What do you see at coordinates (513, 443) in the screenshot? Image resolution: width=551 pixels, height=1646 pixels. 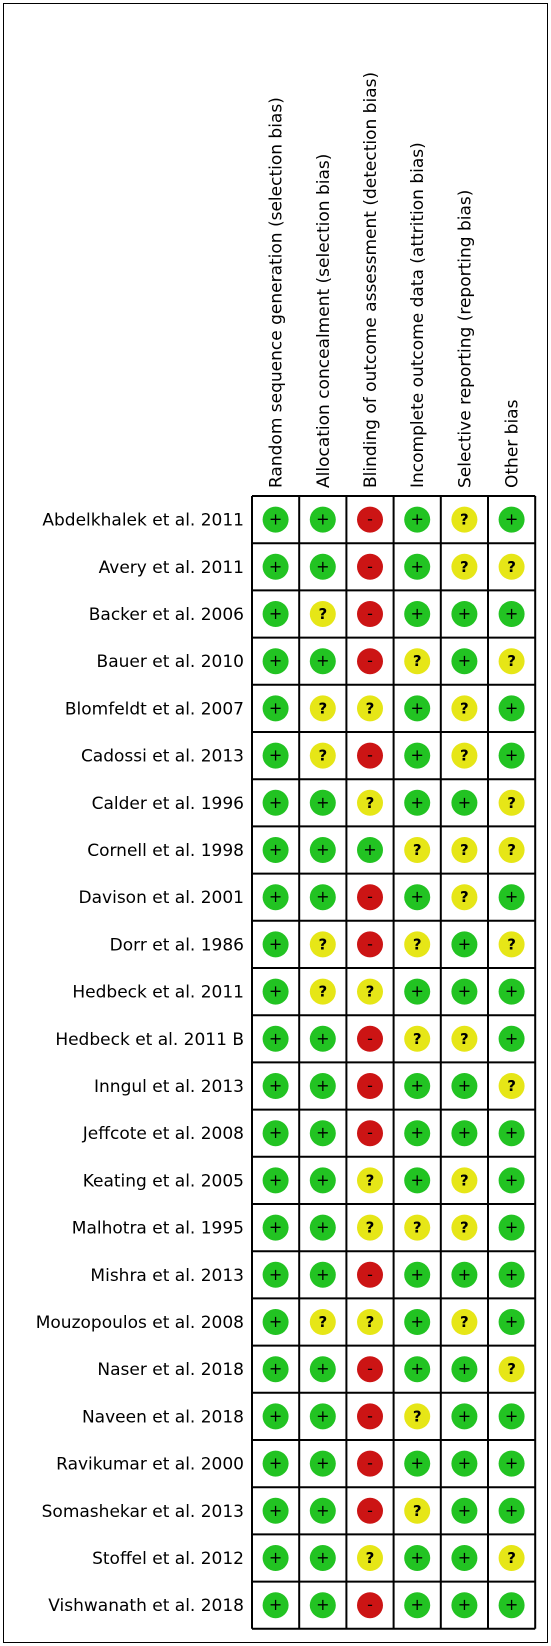 I see `column-header: Other bias` at bounding box center [513, 443].